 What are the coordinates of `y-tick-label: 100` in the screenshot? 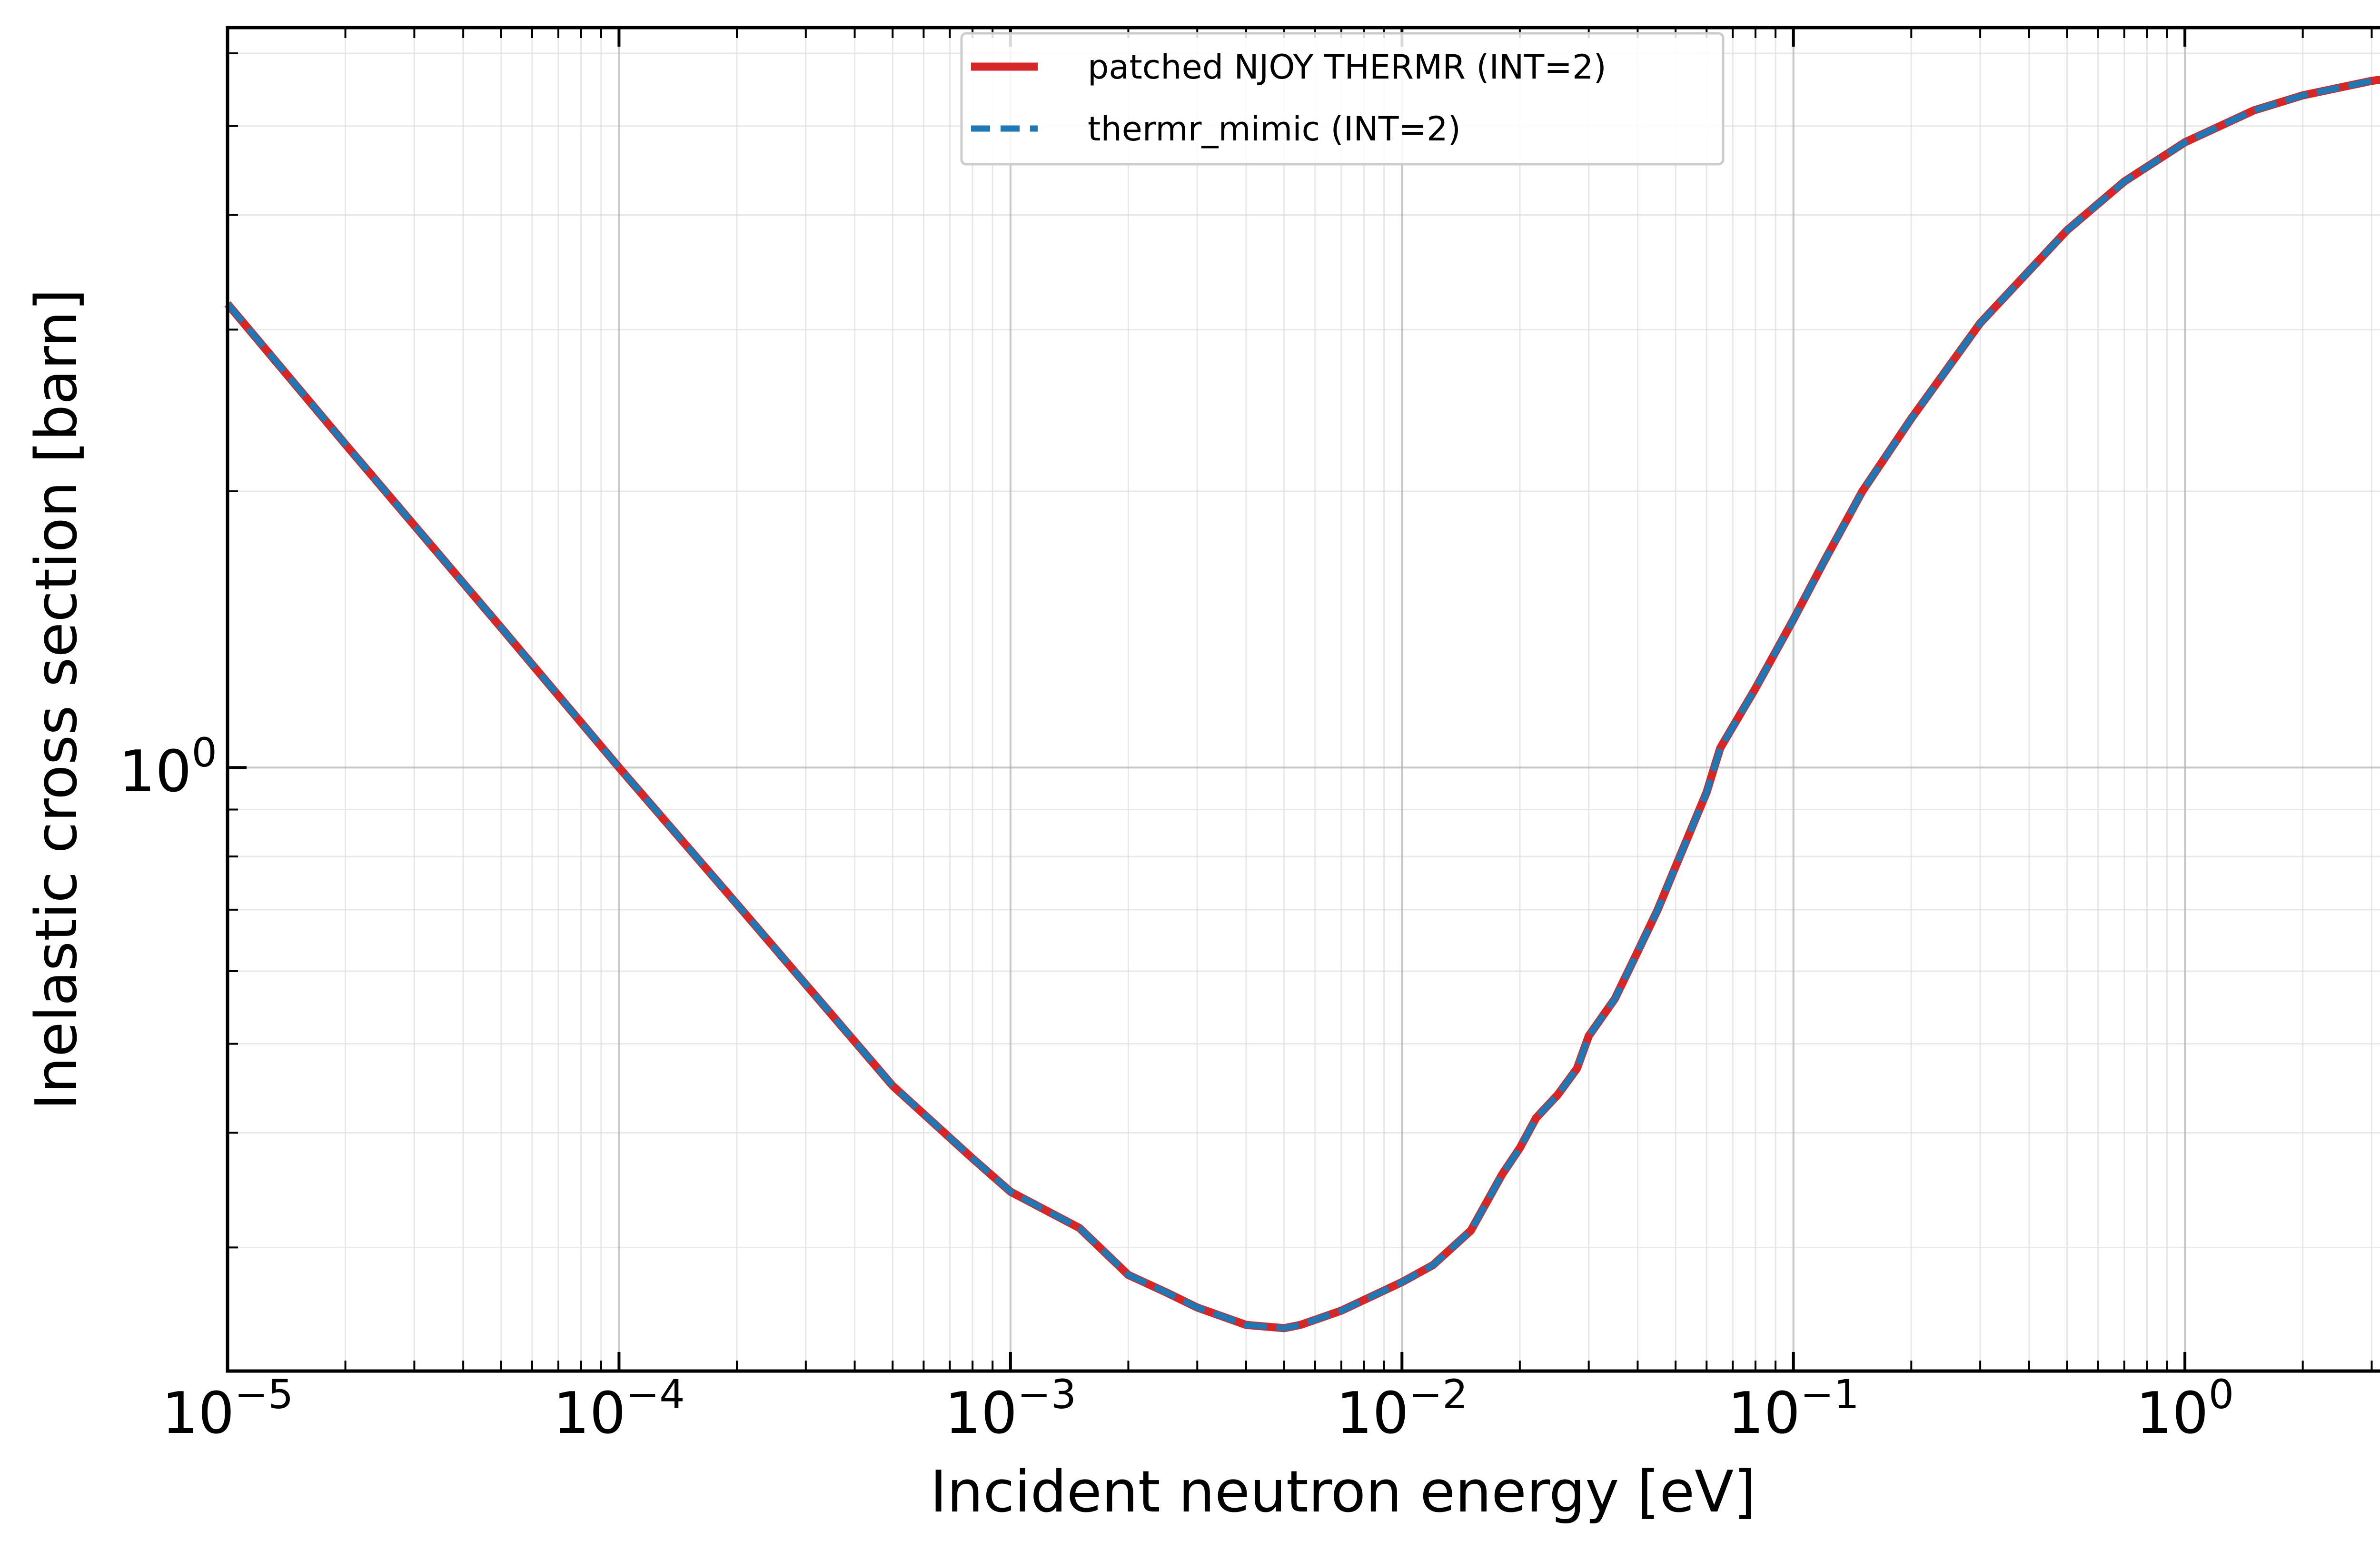 It's located at (168, 767).